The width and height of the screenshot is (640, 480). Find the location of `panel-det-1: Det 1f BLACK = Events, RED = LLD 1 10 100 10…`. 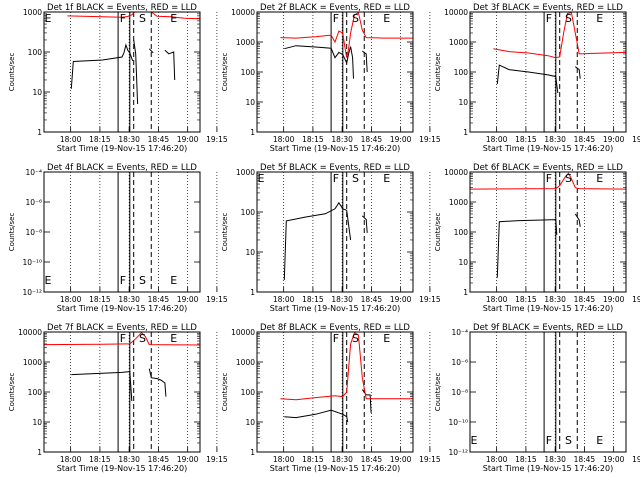

panel-det-1: Det 1f BLACK = Events, RED = LLD 1 10 100 10… is located at coordinates (118, 78).